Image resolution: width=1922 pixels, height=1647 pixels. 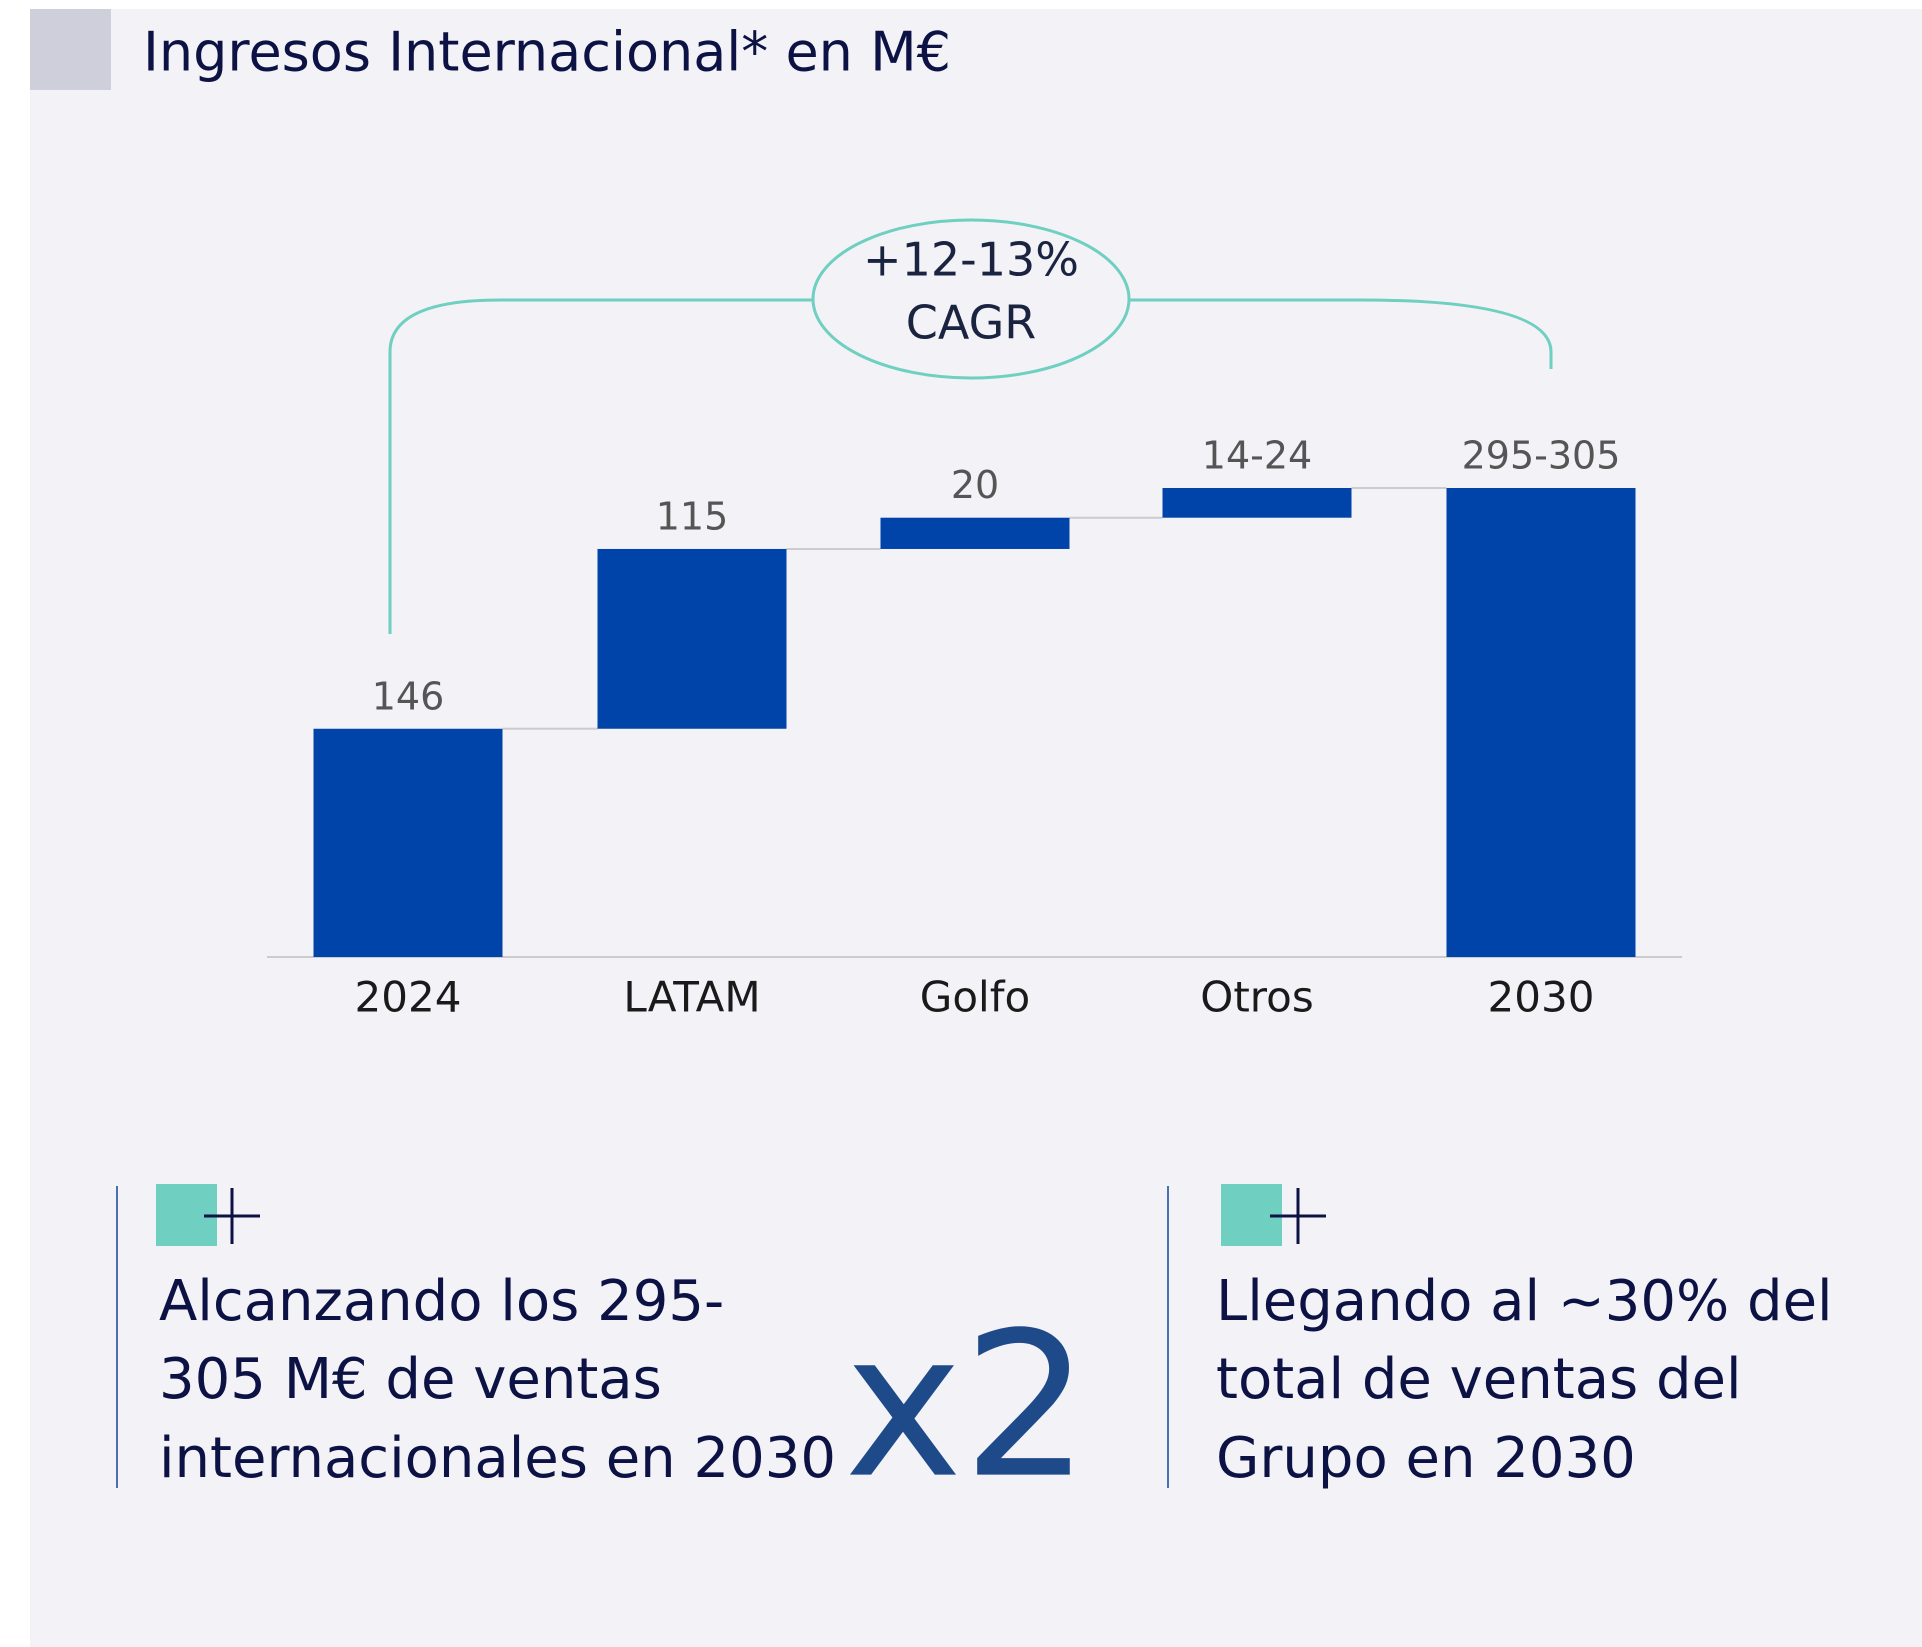 I want to click on x-tick-label: 2030, so click(x=1541, y=997).